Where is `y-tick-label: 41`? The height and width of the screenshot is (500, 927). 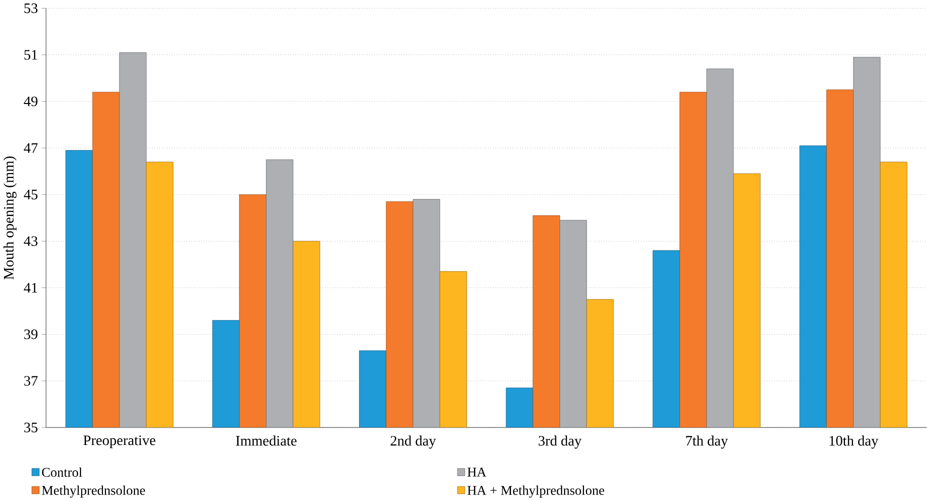
y-tick-label: 41 is located at coordinates (31, 287).